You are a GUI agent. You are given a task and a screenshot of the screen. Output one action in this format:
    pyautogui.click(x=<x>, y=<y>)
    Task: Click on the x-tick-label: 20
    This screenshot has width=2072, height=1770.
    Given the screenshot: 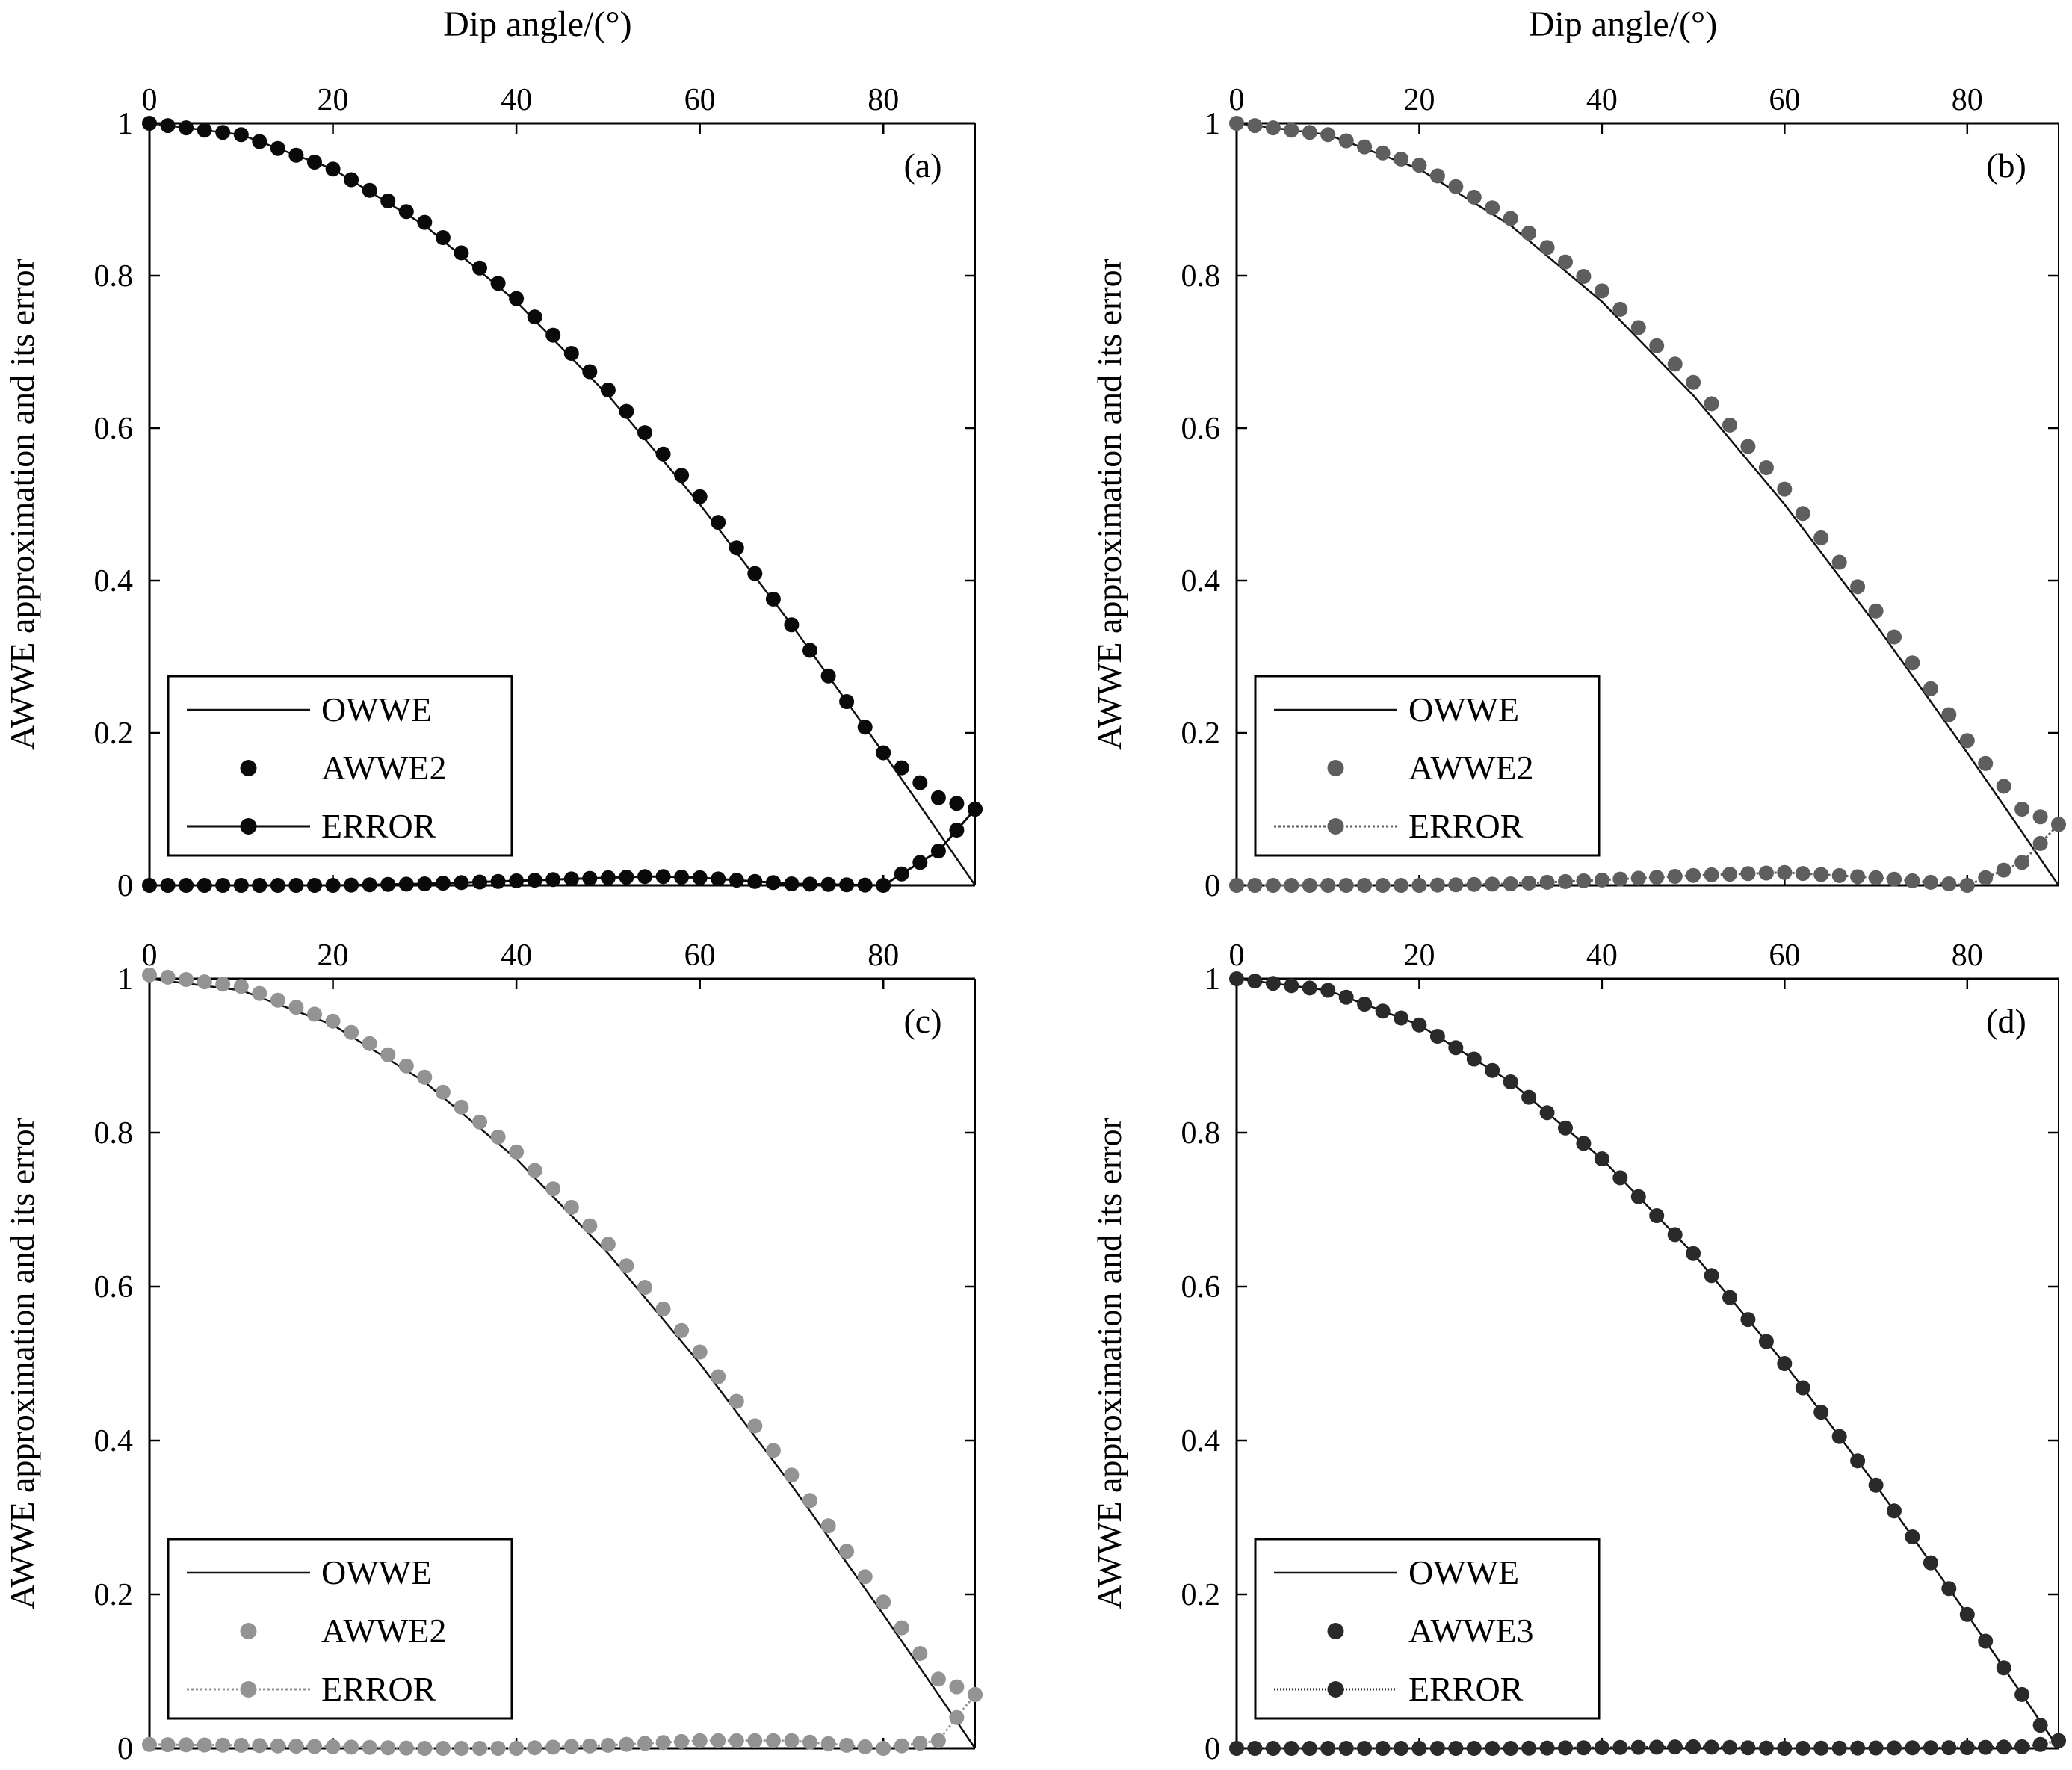 What is the action you would take?
    pyautogui.click(x=1419, y=100)
    